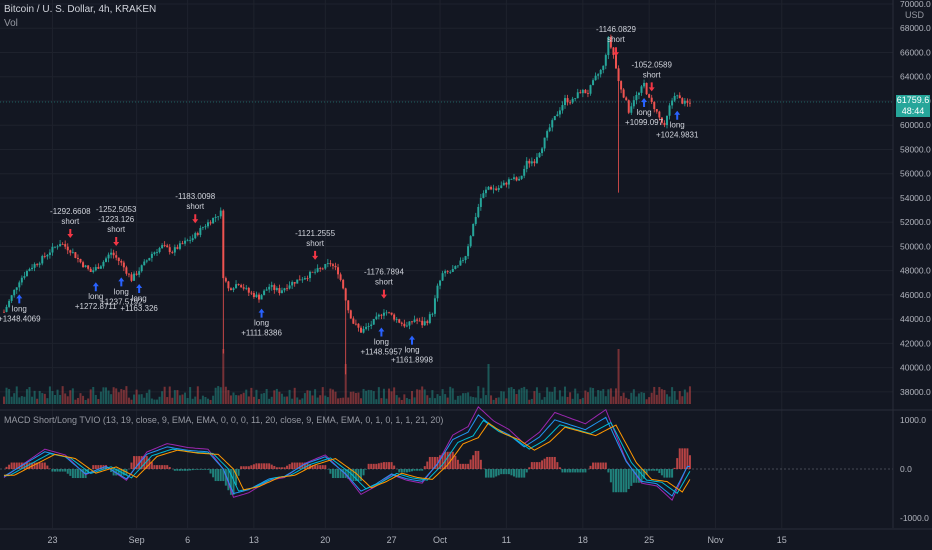 This screenshot has width=932, height=550. I want to click on long-arrow-icon, so click(121, 282).